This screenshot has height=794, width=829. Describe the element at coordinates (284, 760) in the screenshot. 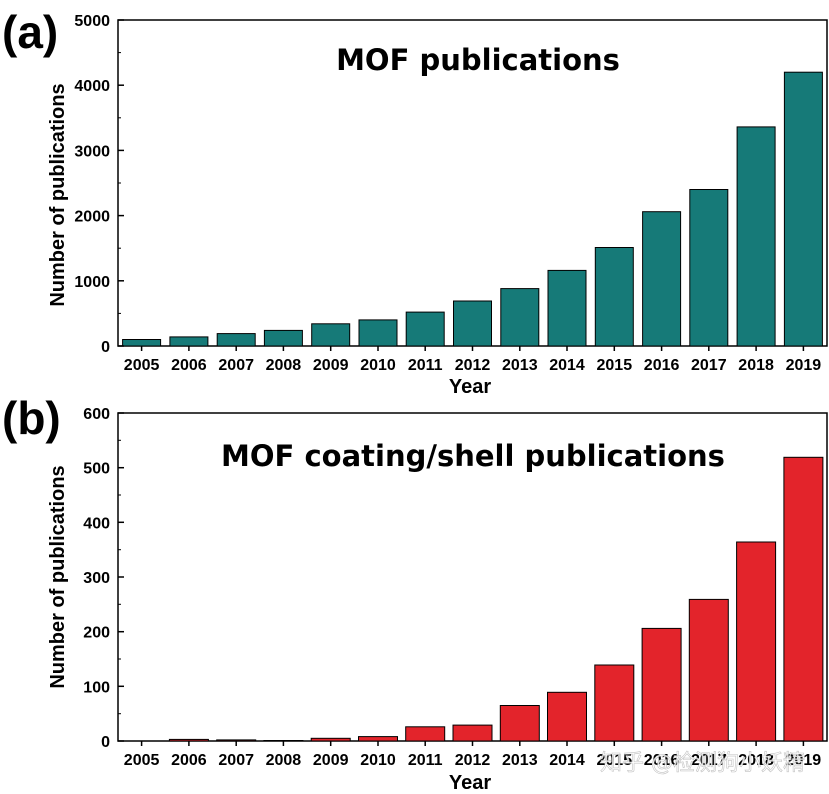

I see `x-tick-label-b-2008: 2008` at that location.